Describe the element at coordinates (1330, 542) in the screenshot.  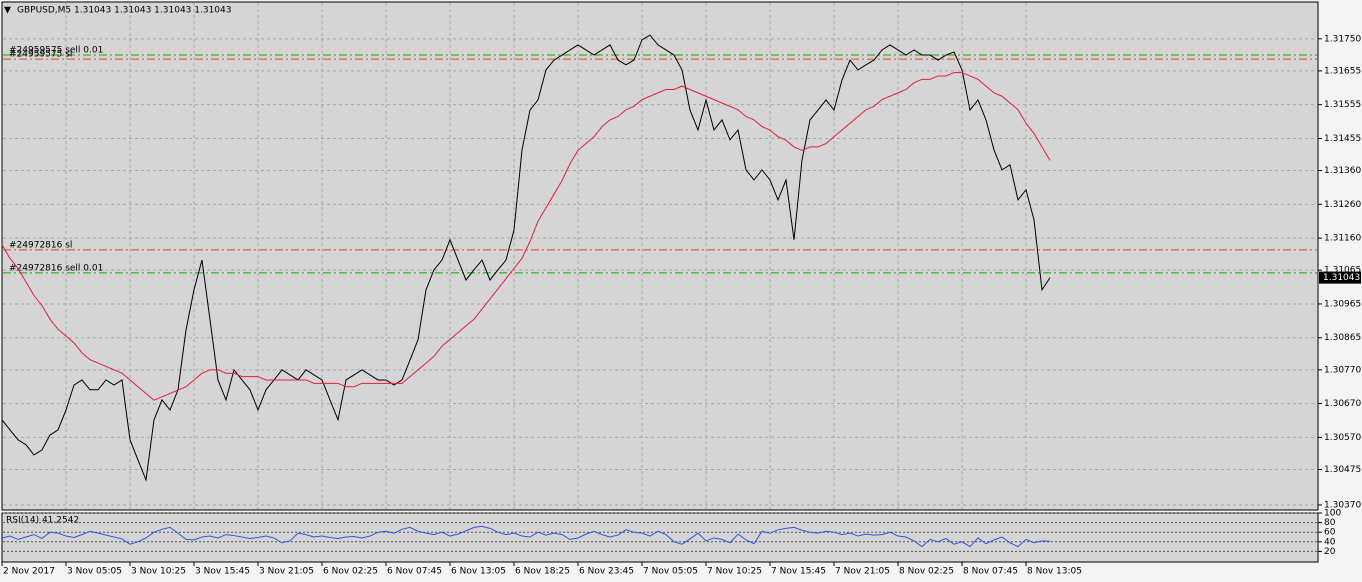
I see `y-tick-label: 40` at that location.